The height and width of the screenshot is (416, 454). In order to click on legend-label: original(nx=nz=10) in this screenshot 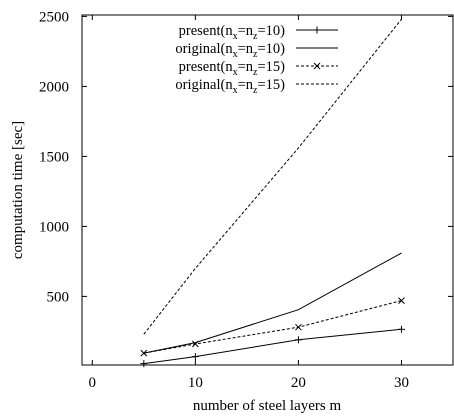, I will do `click(230, 50)`.